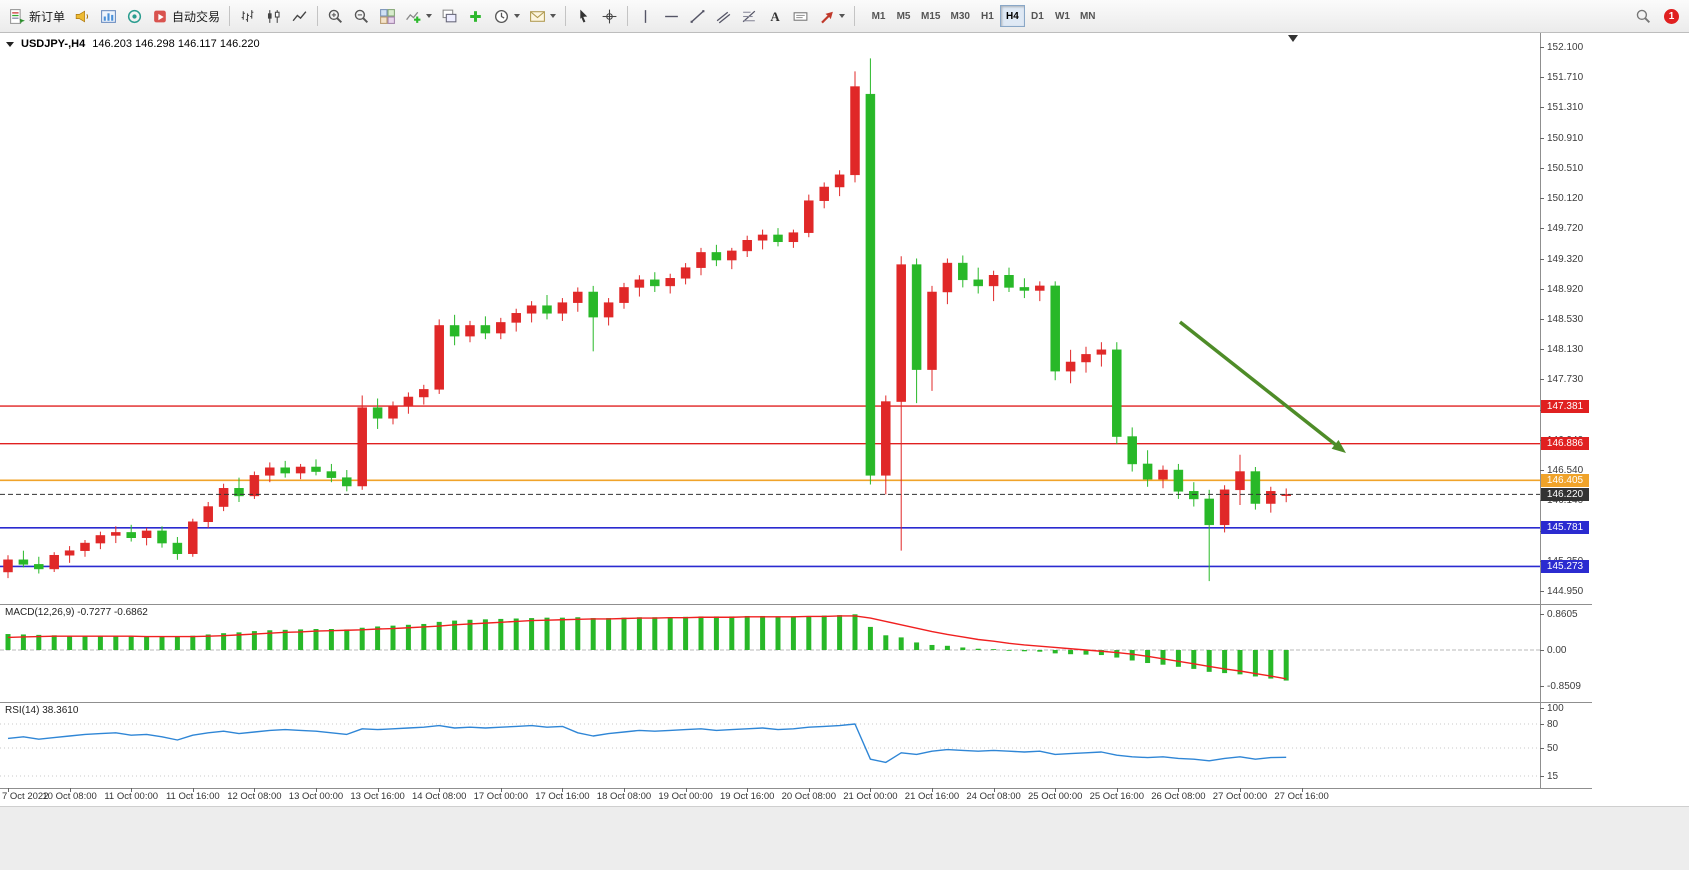 The width and height of the screenshot is (1689, 870). What do you see at coordinates (17, 16) in the screenshot?
I see `new-order-icon` at bounding box center [17, 16].